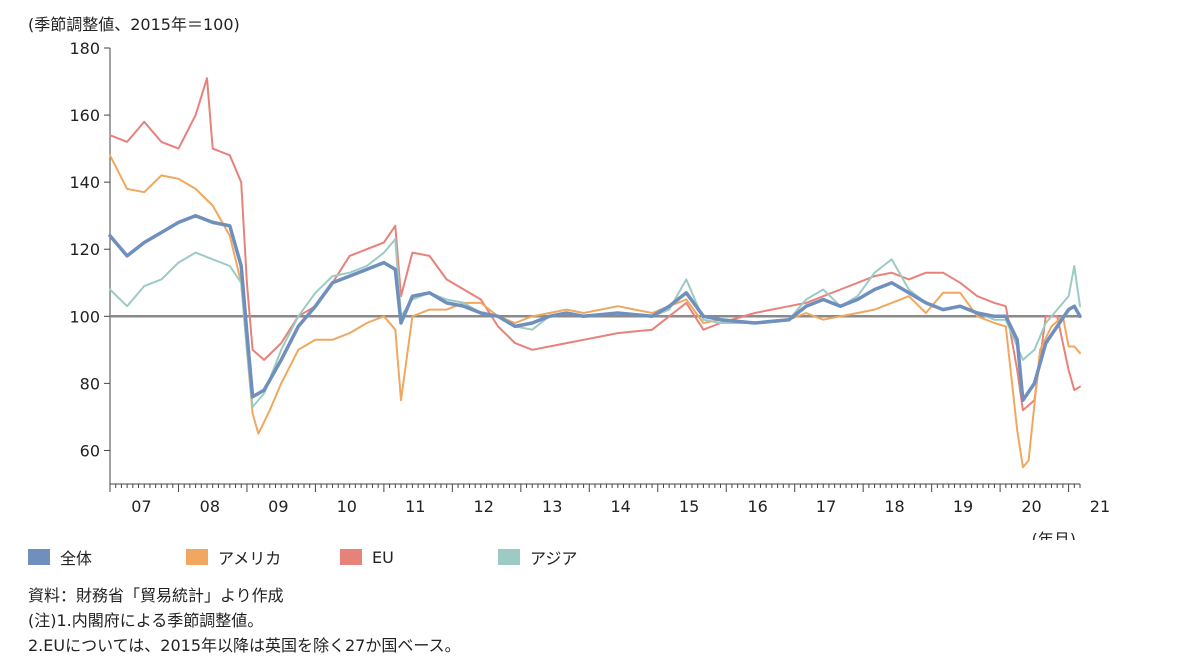  Describe the element at coordinates (197, 557) in the screenshot. I see `legend-swatch-america` at that location.